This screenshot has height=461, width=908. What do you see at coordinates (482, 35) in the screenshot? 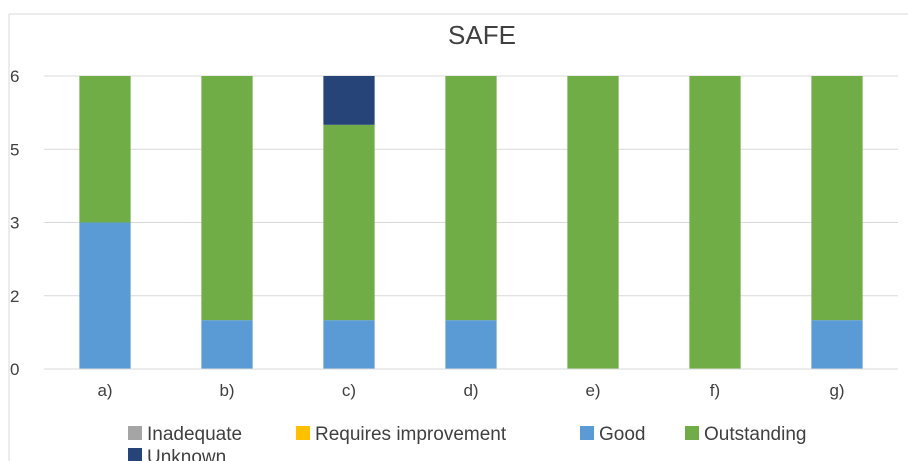
I see `chart-title: SAFE` at bounding box center [482, 35].